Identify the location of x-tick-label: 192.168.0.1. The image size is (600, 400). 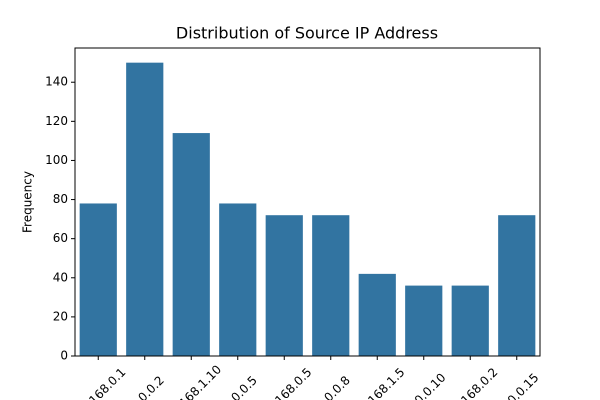
(97, 382).